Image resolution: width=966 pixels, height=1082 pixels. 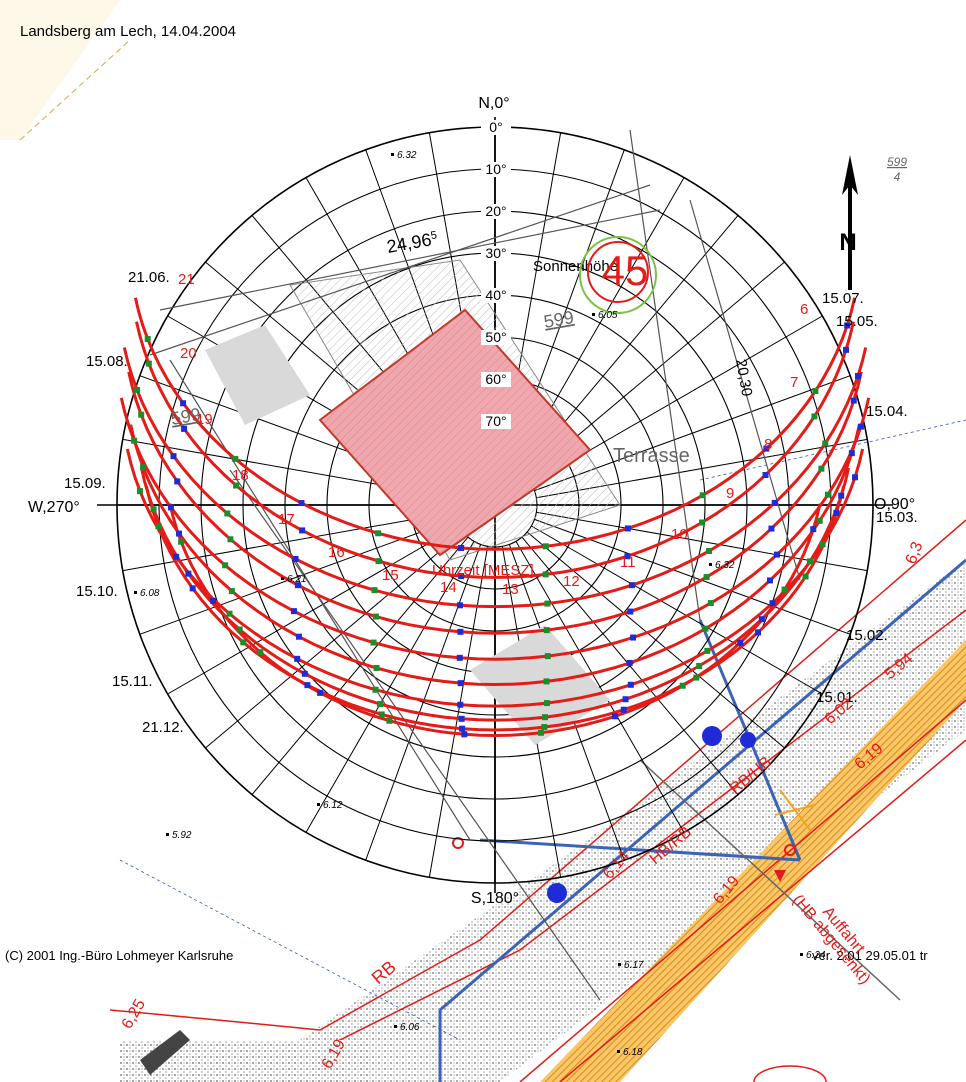 I want to click on date-label-left: 15.09., so click(x=85, y=483).